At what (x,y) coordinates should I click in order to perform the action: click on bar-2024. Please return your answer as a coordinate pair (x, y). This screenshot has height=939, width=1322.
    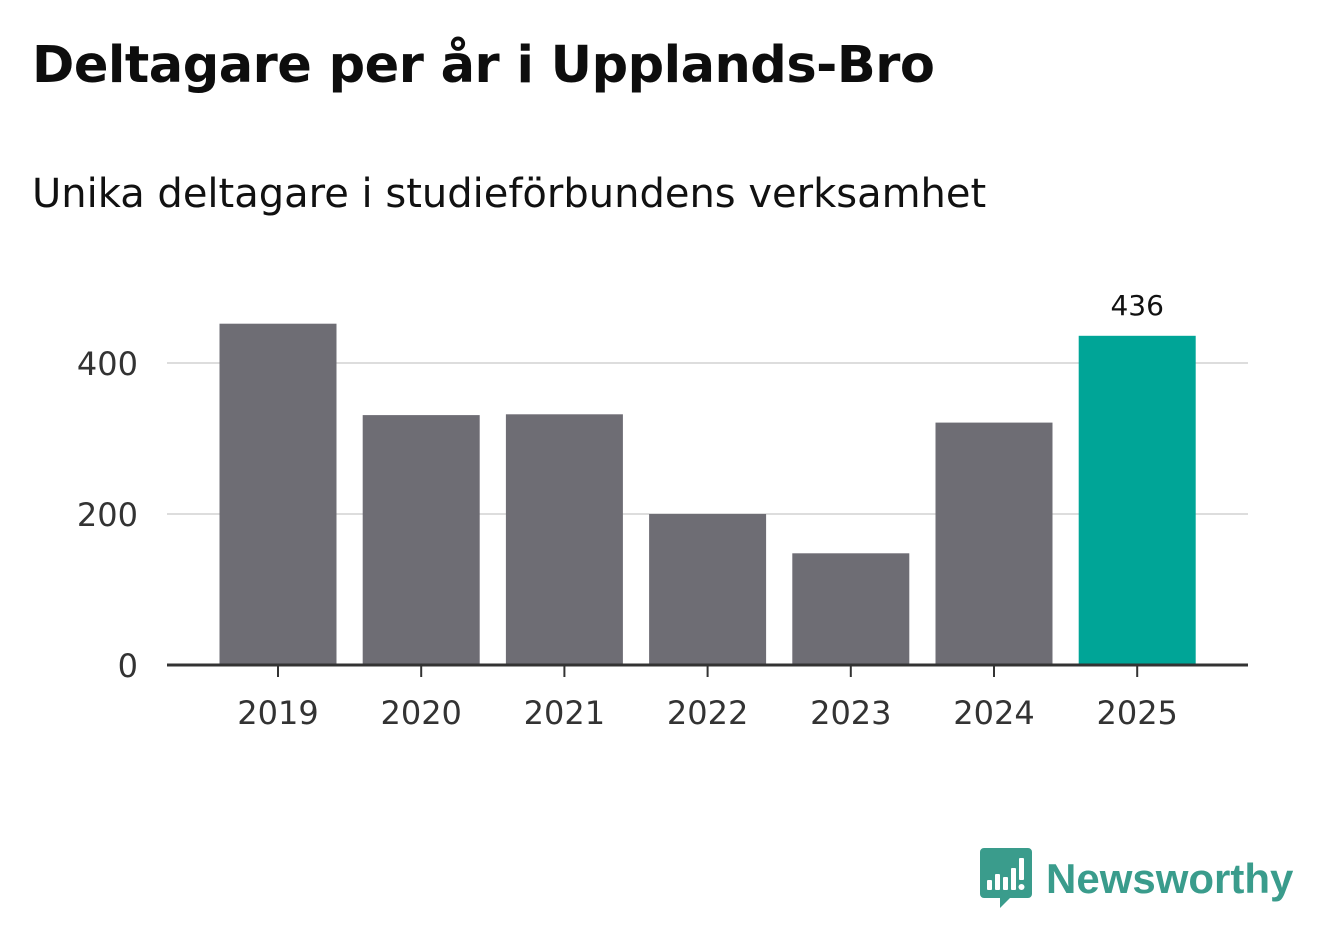
    Looking at the image, I should click on (994, 543).